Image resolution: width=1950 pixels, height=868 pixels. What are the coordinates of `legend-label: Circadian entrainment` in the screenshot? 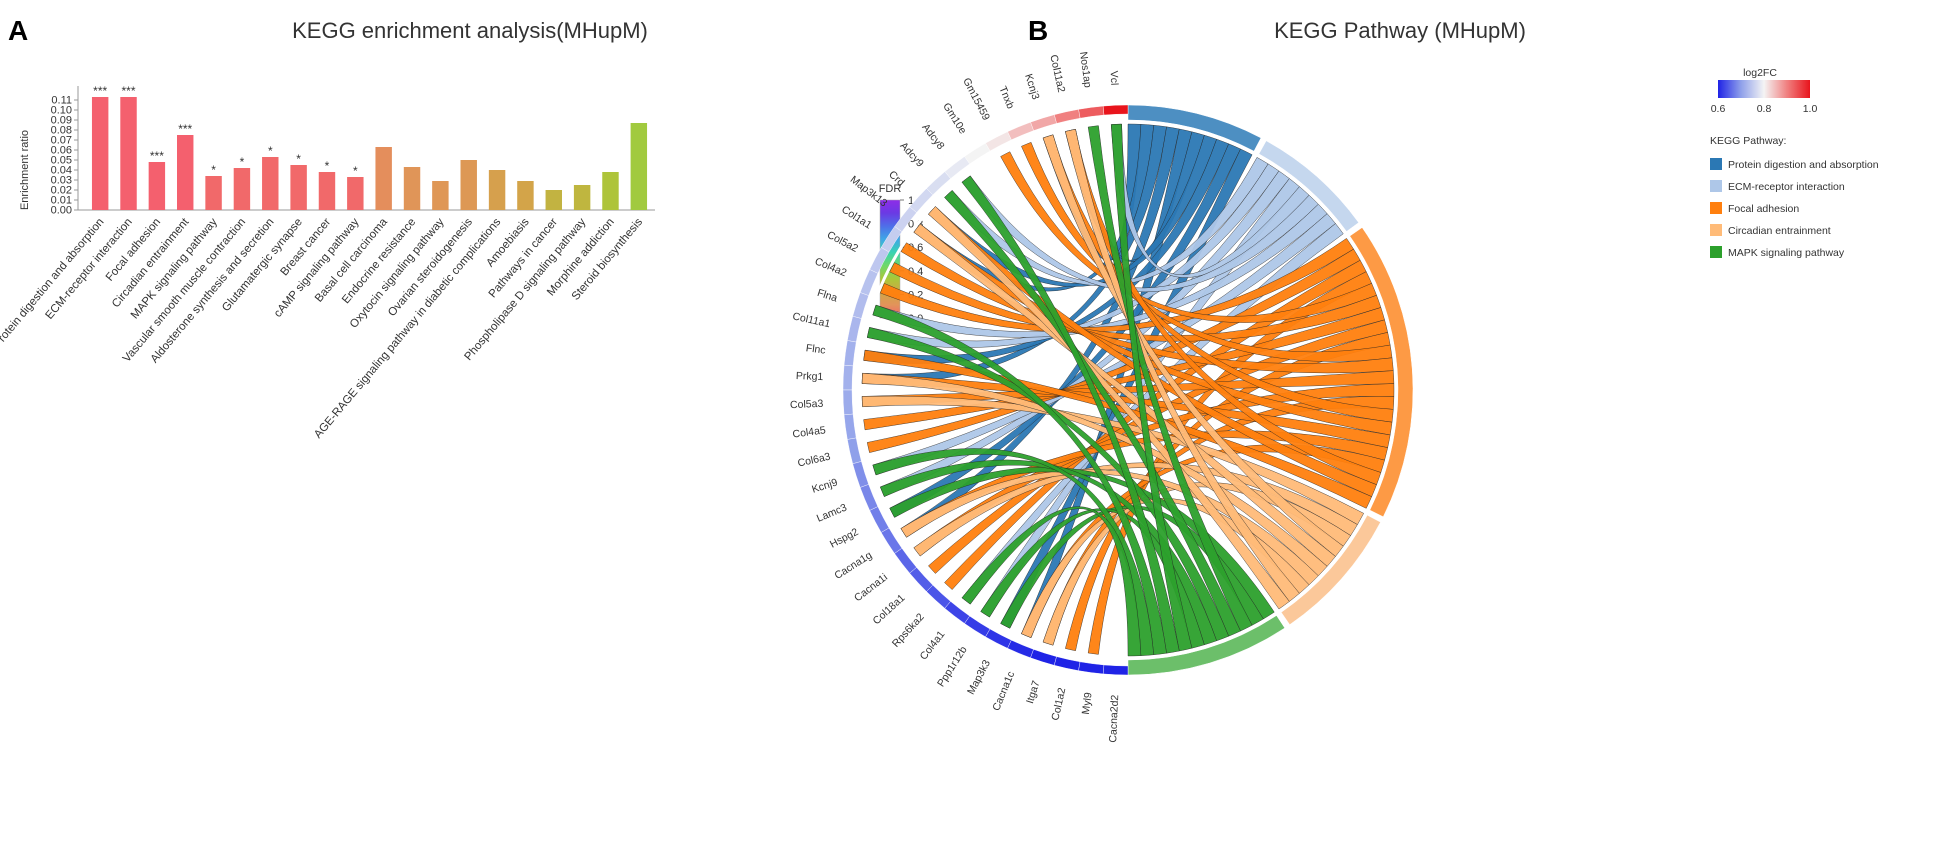 It's located at (1779, 231).